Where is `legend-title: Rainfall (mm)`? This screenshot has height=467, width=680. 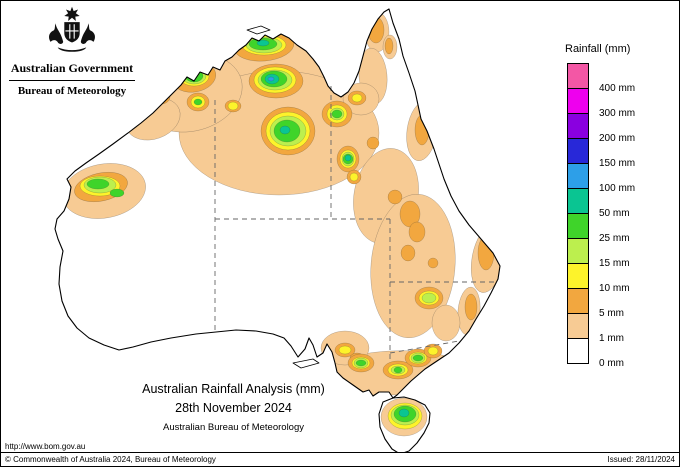
legend-title: Rainfall (mm) is located at coordinates (598, 49).